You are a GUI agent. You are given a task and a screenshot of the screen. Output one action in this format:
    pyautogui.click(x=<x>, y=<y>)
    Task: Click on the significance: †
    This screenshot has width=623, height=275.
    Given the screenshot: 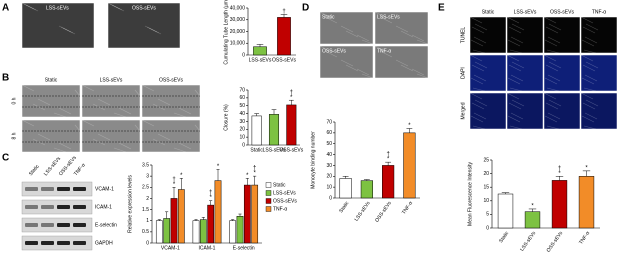 What is the action you would take?
    pyautogui.click(x=210, y=193)
    